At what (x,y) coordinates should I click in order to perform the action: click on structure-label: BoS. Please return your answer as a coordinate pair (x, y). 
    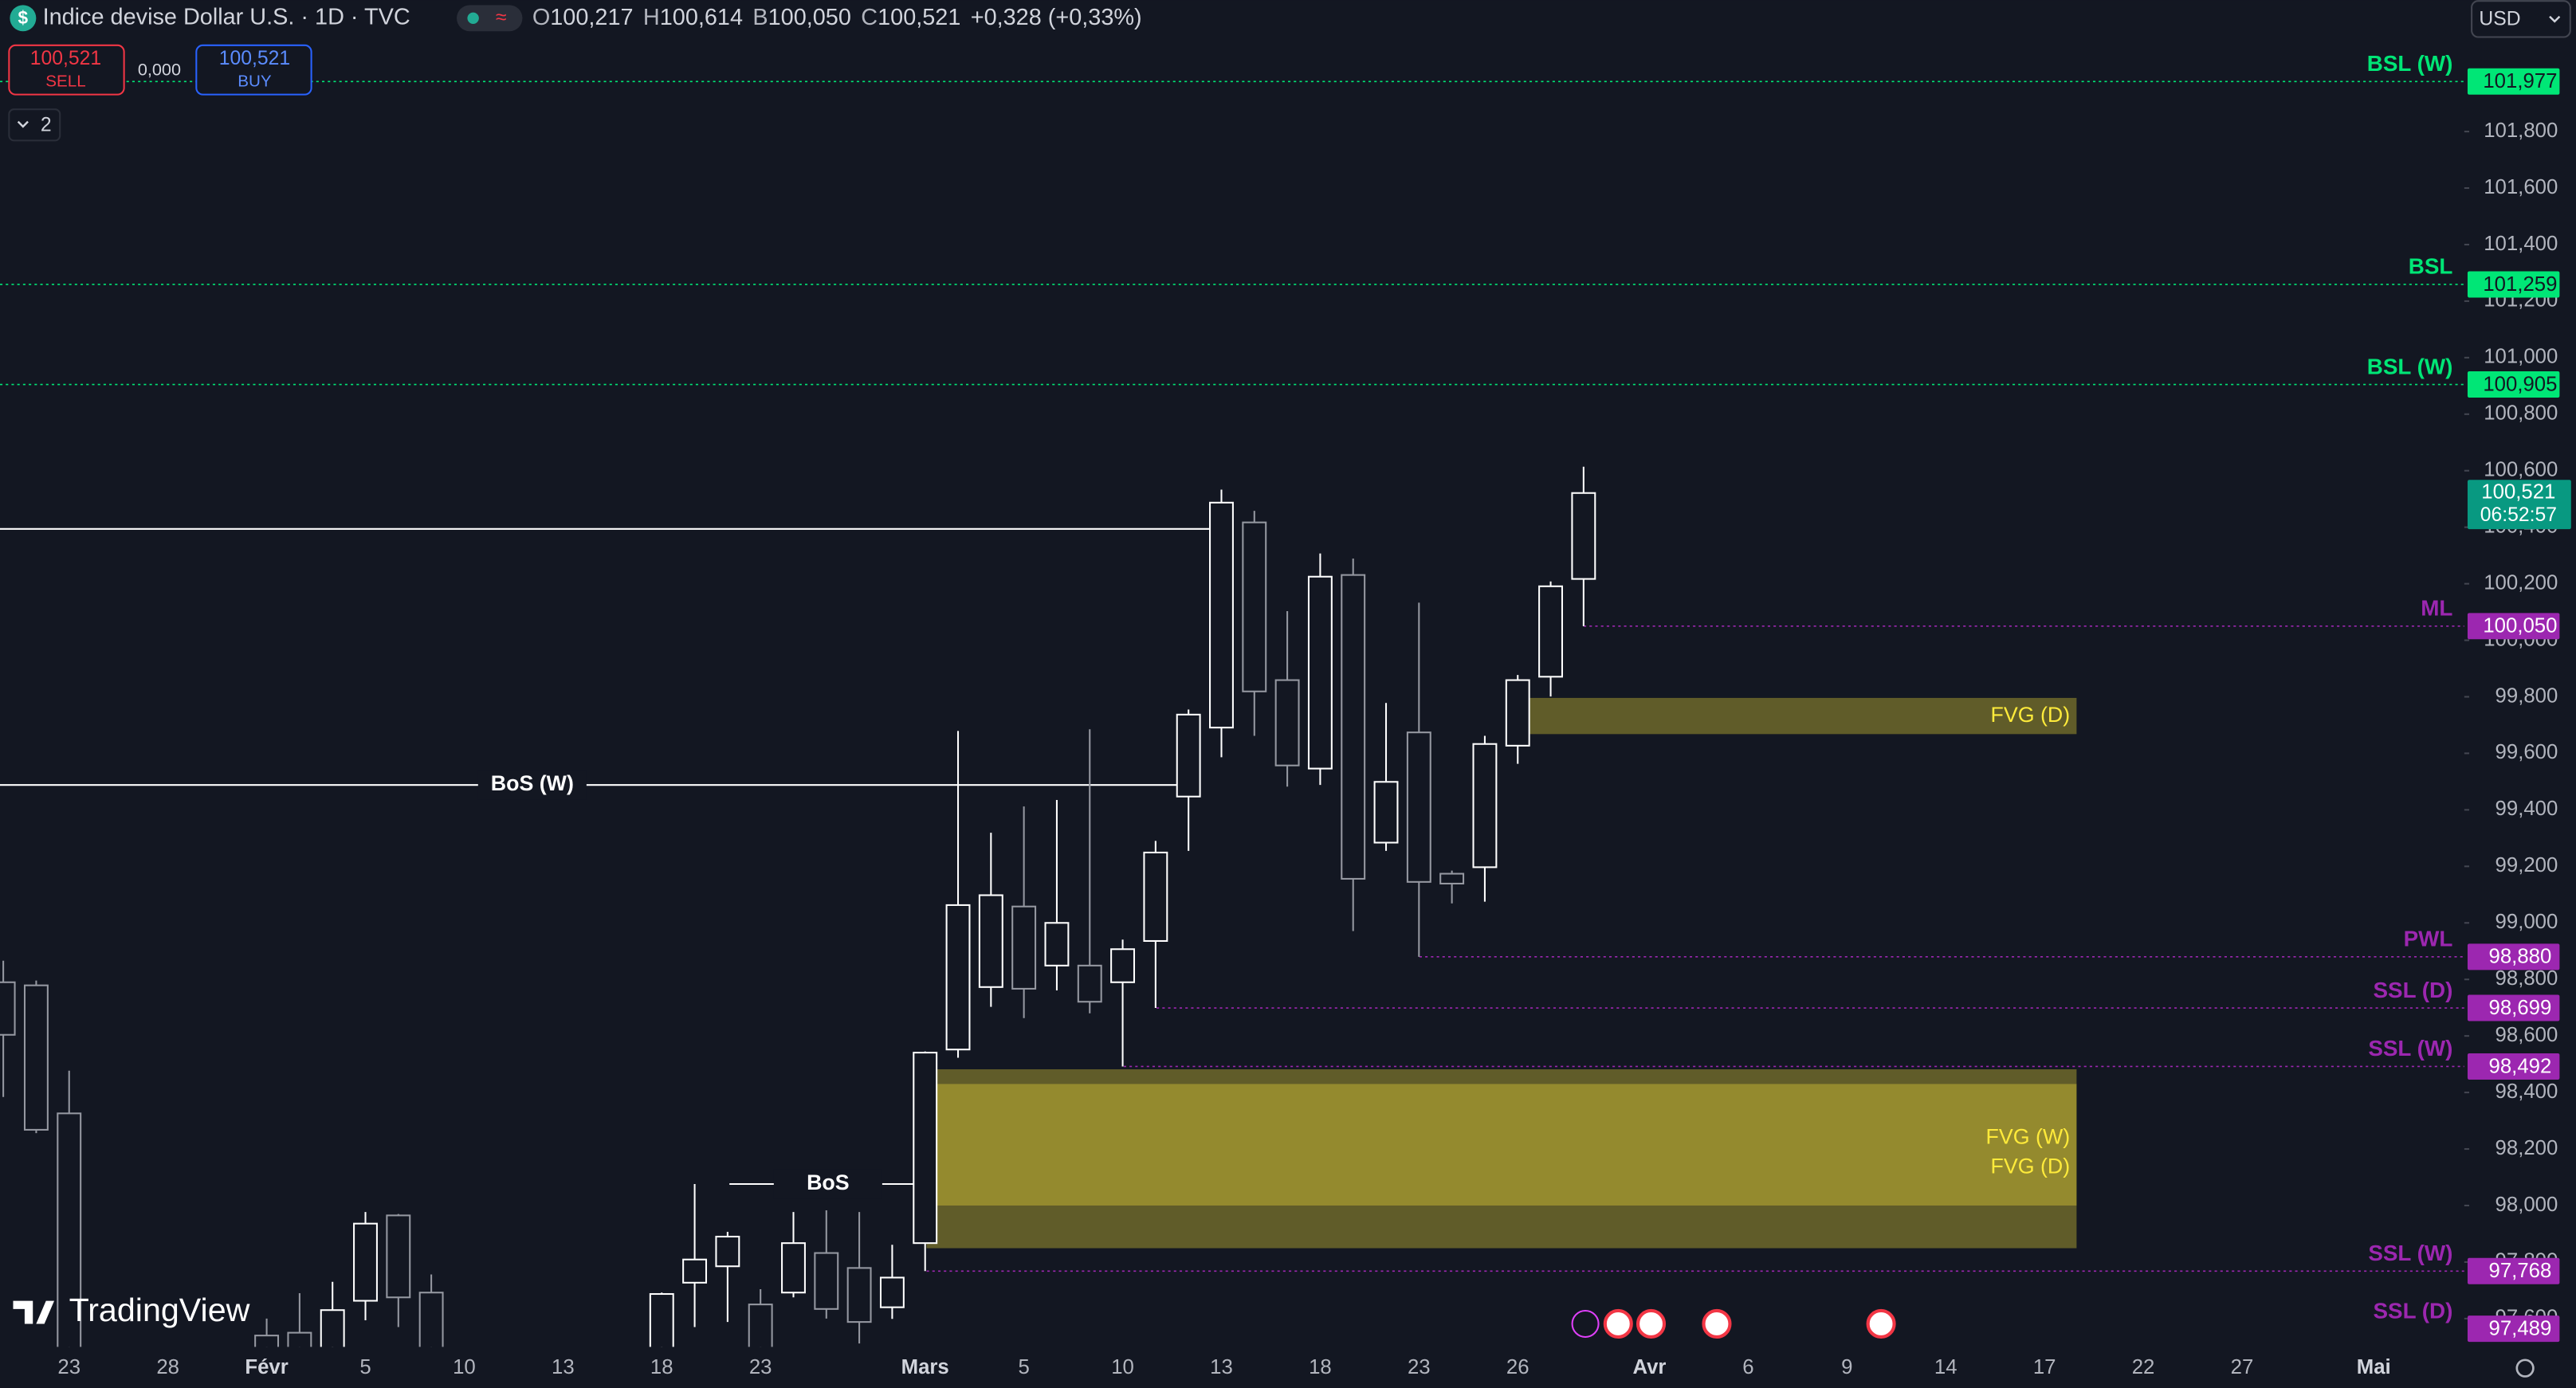
    Looking at the image, I should click on (828, 1182).